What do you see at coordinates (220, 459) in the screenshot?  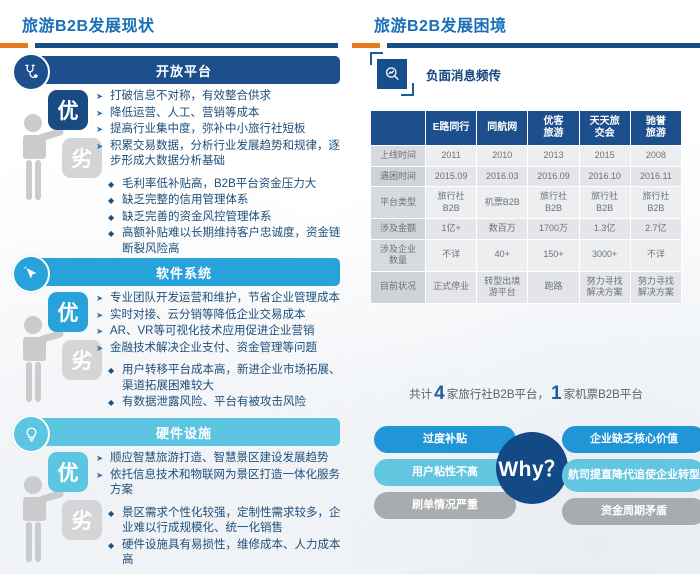 I see `list-item: 顺应智慧旅游打造、智慧景区建设发展趋势` at bounding box center [220, 459].